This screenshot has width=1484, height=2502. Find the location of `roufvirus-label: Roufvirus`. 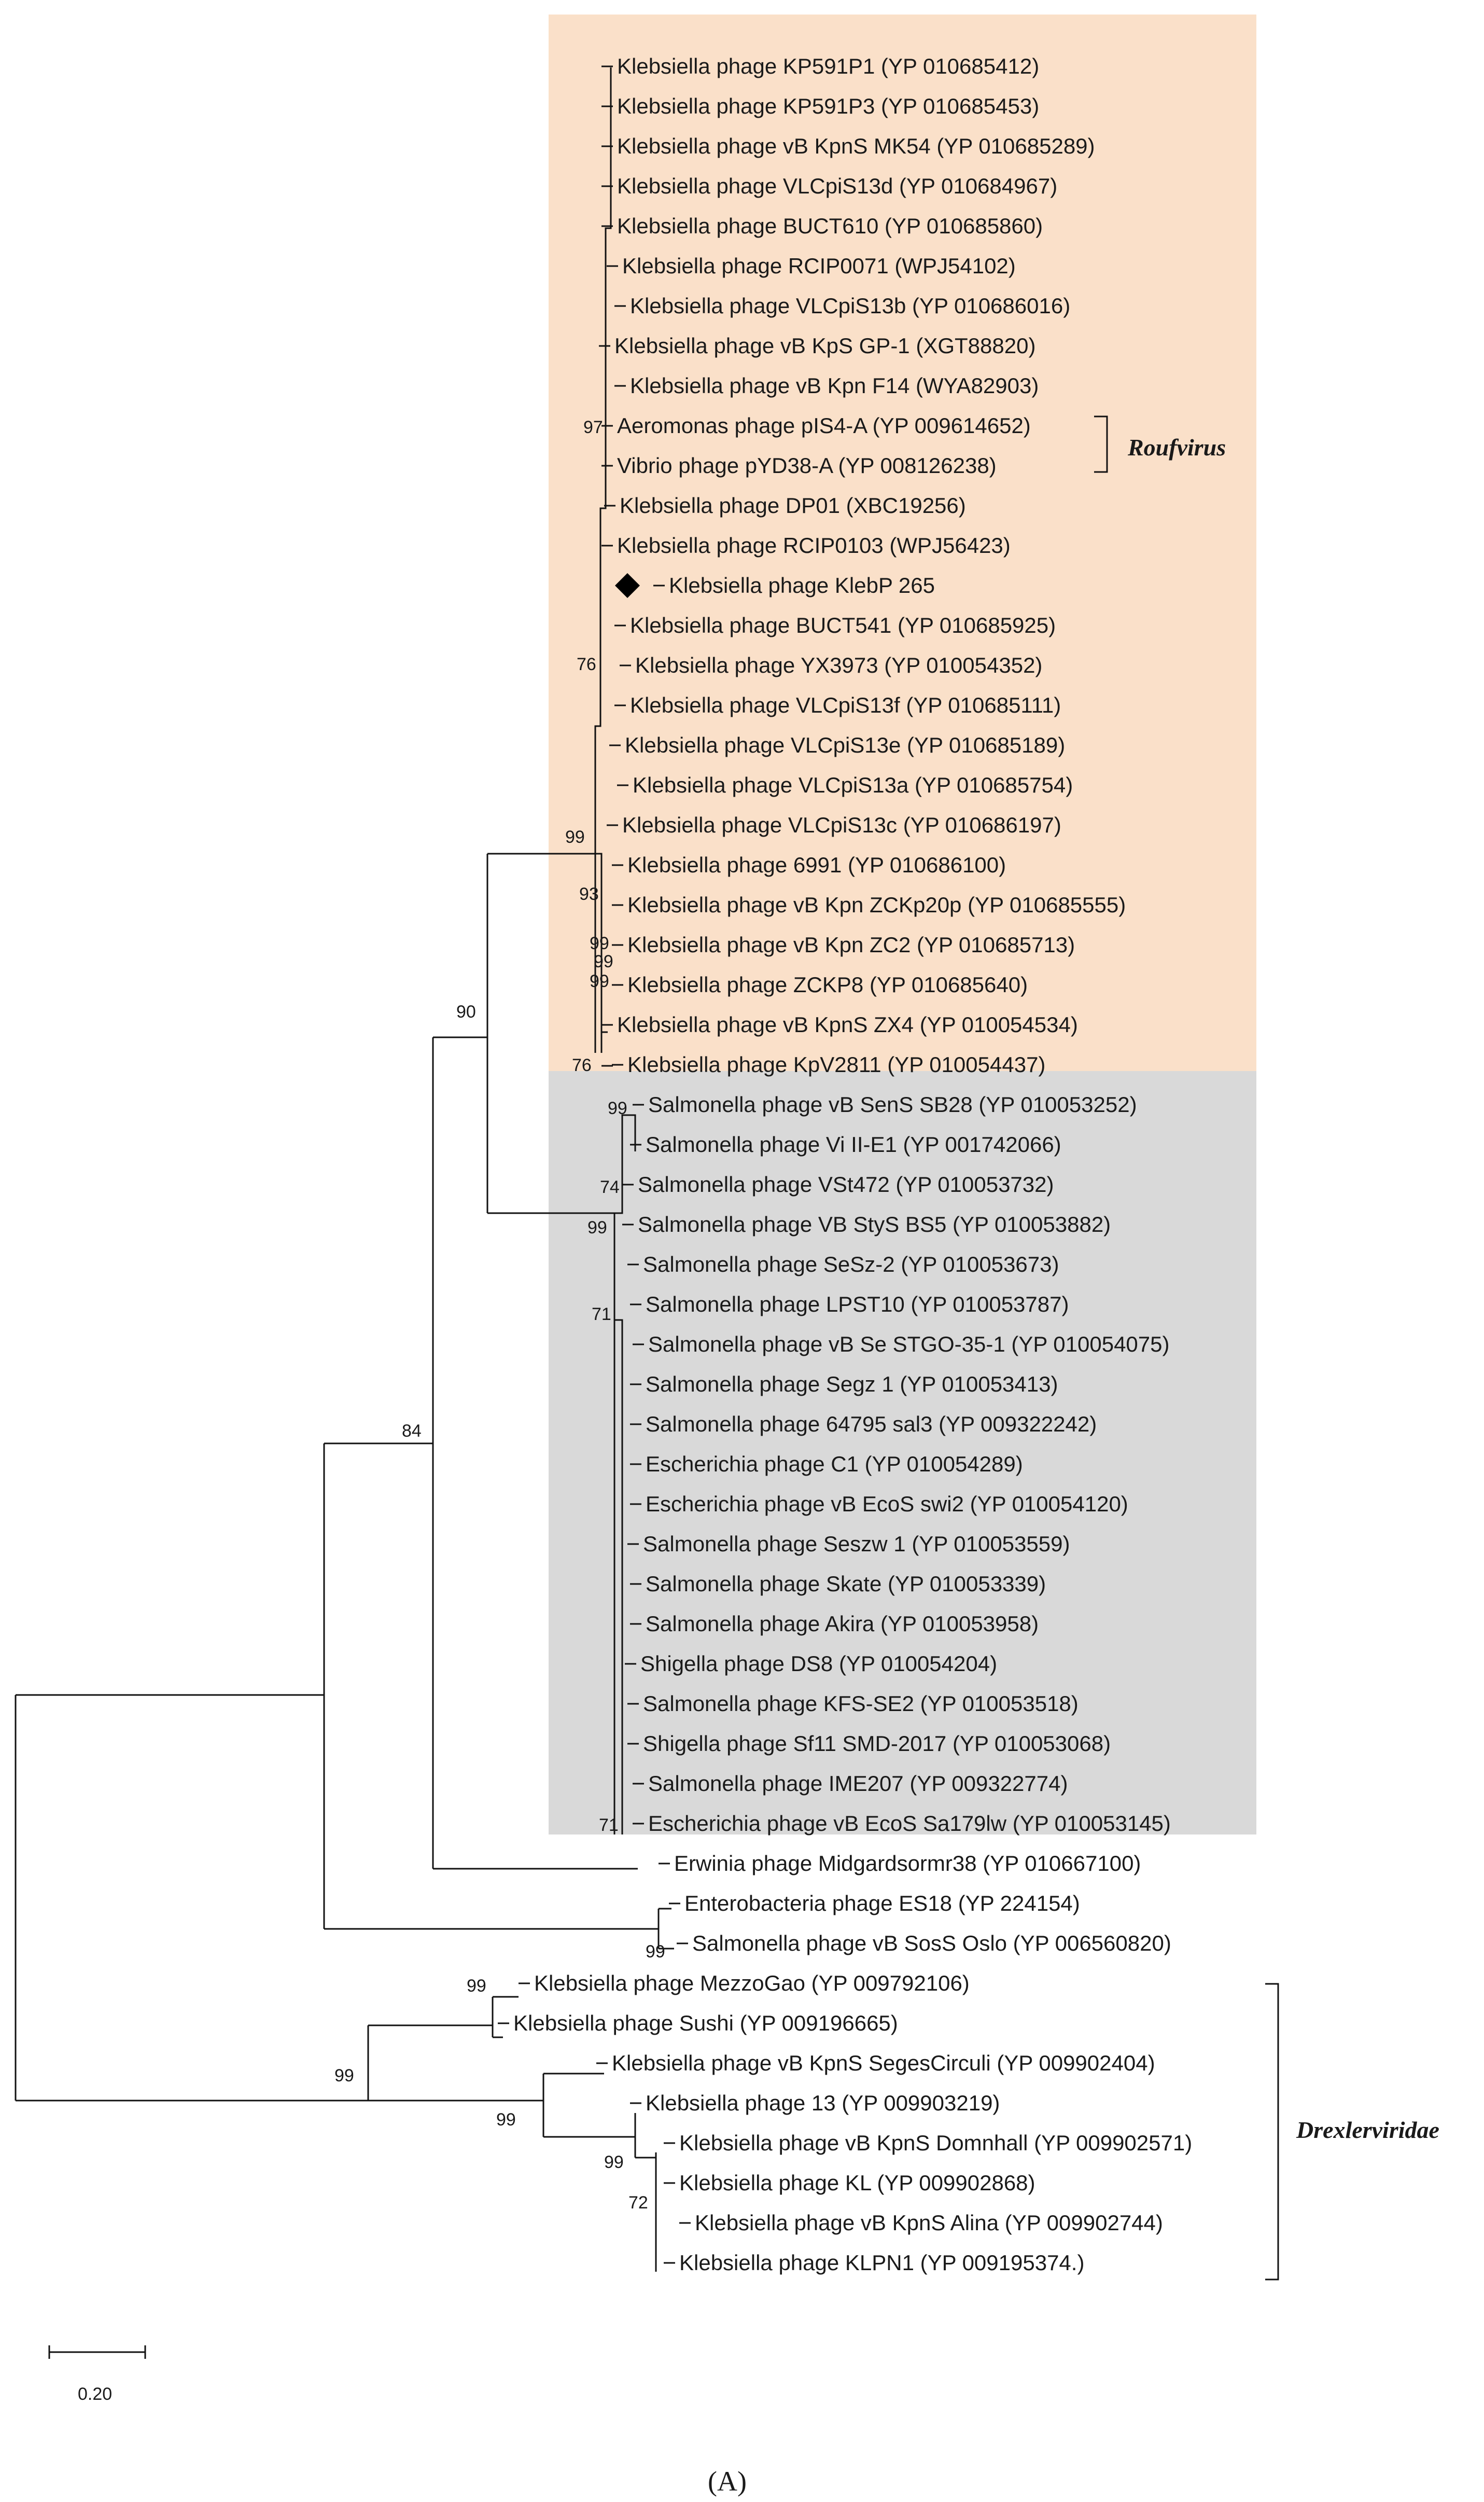

roufvirus-label: Roufvirus is located at coordinates (1176, 447).